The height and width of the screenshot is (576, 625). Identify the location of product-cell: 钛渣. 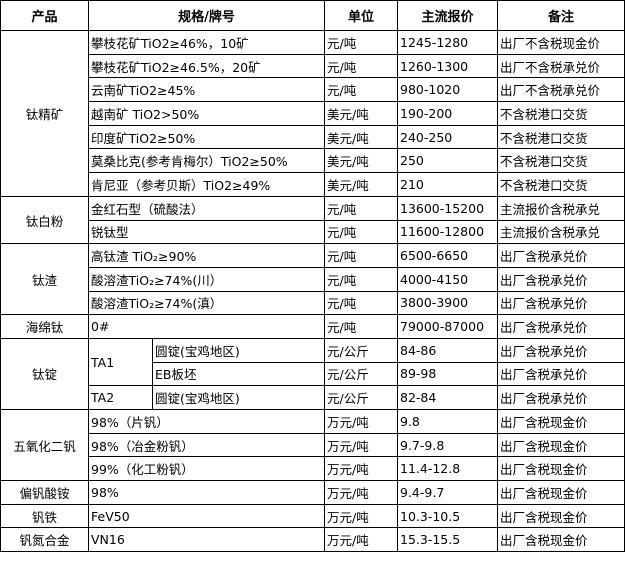
(44, 279).